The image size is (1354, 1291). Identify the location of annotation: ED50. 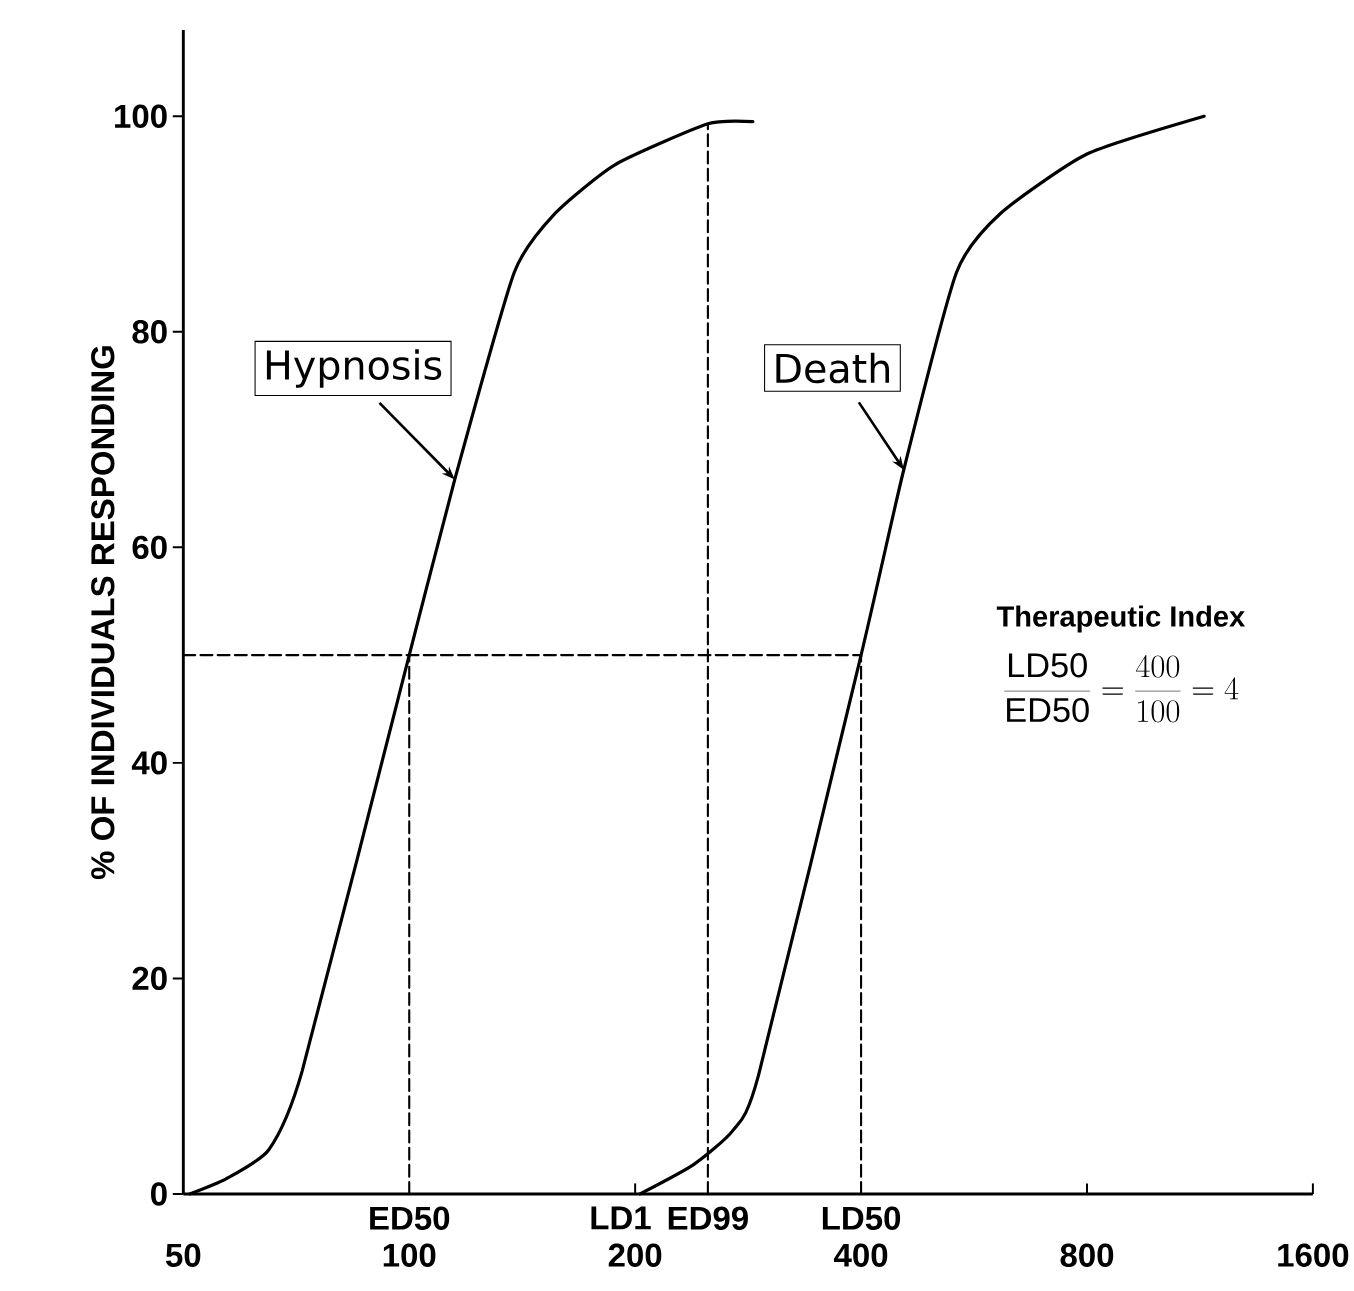
(410, 1218).